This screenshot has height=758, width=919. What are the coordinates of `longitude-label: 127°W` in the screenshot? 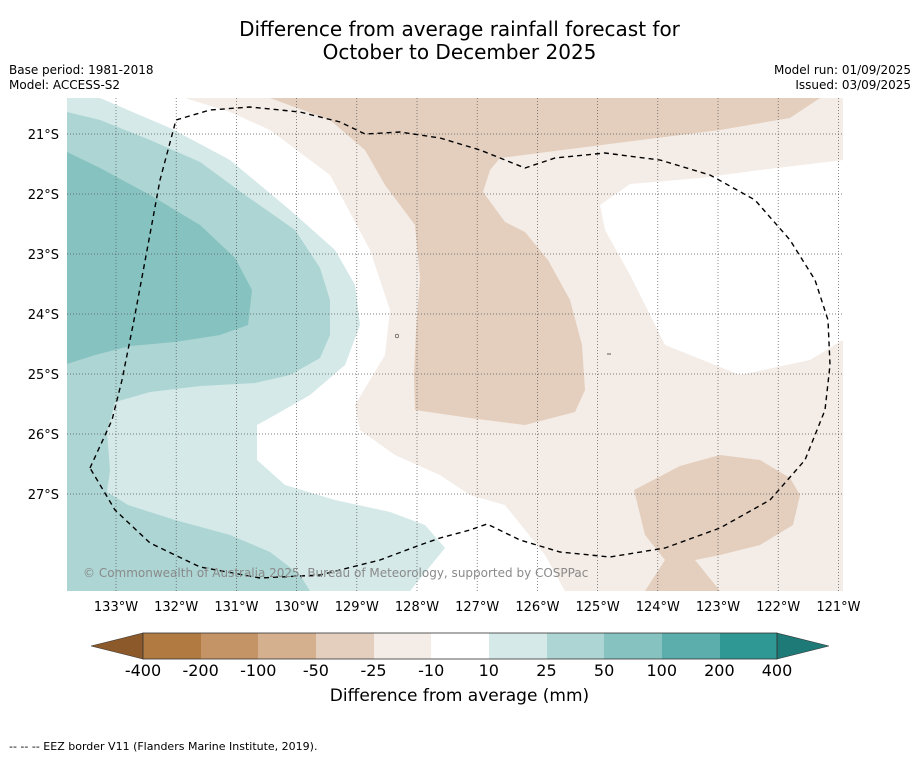 It's located at (477, 607).